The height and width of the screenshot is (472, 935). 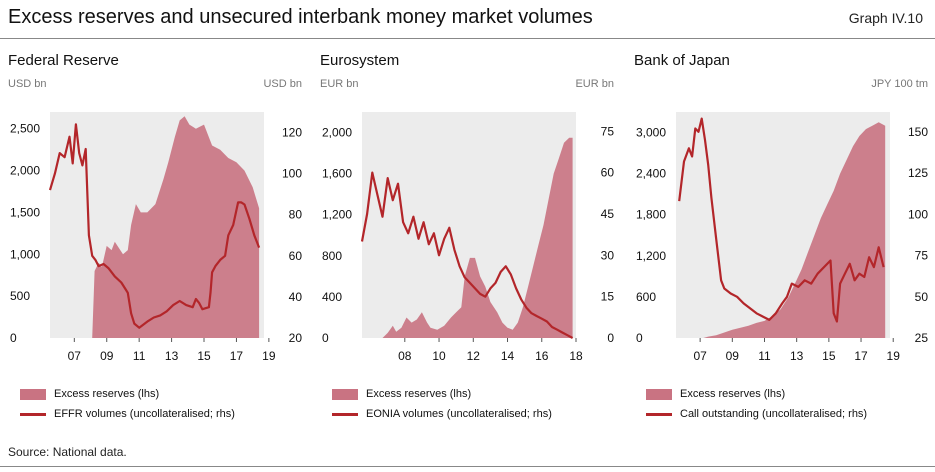 What do you see at coordinates (651, 174) in the screenshot?
I see `y-tick-left: 2,400` at bounding box center [651, 174].